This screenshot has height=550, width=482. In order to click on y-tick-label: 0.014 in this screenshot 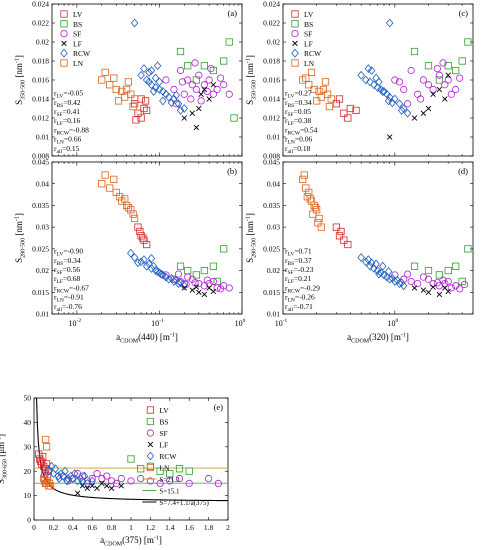, I will do `click(271, 99)`.